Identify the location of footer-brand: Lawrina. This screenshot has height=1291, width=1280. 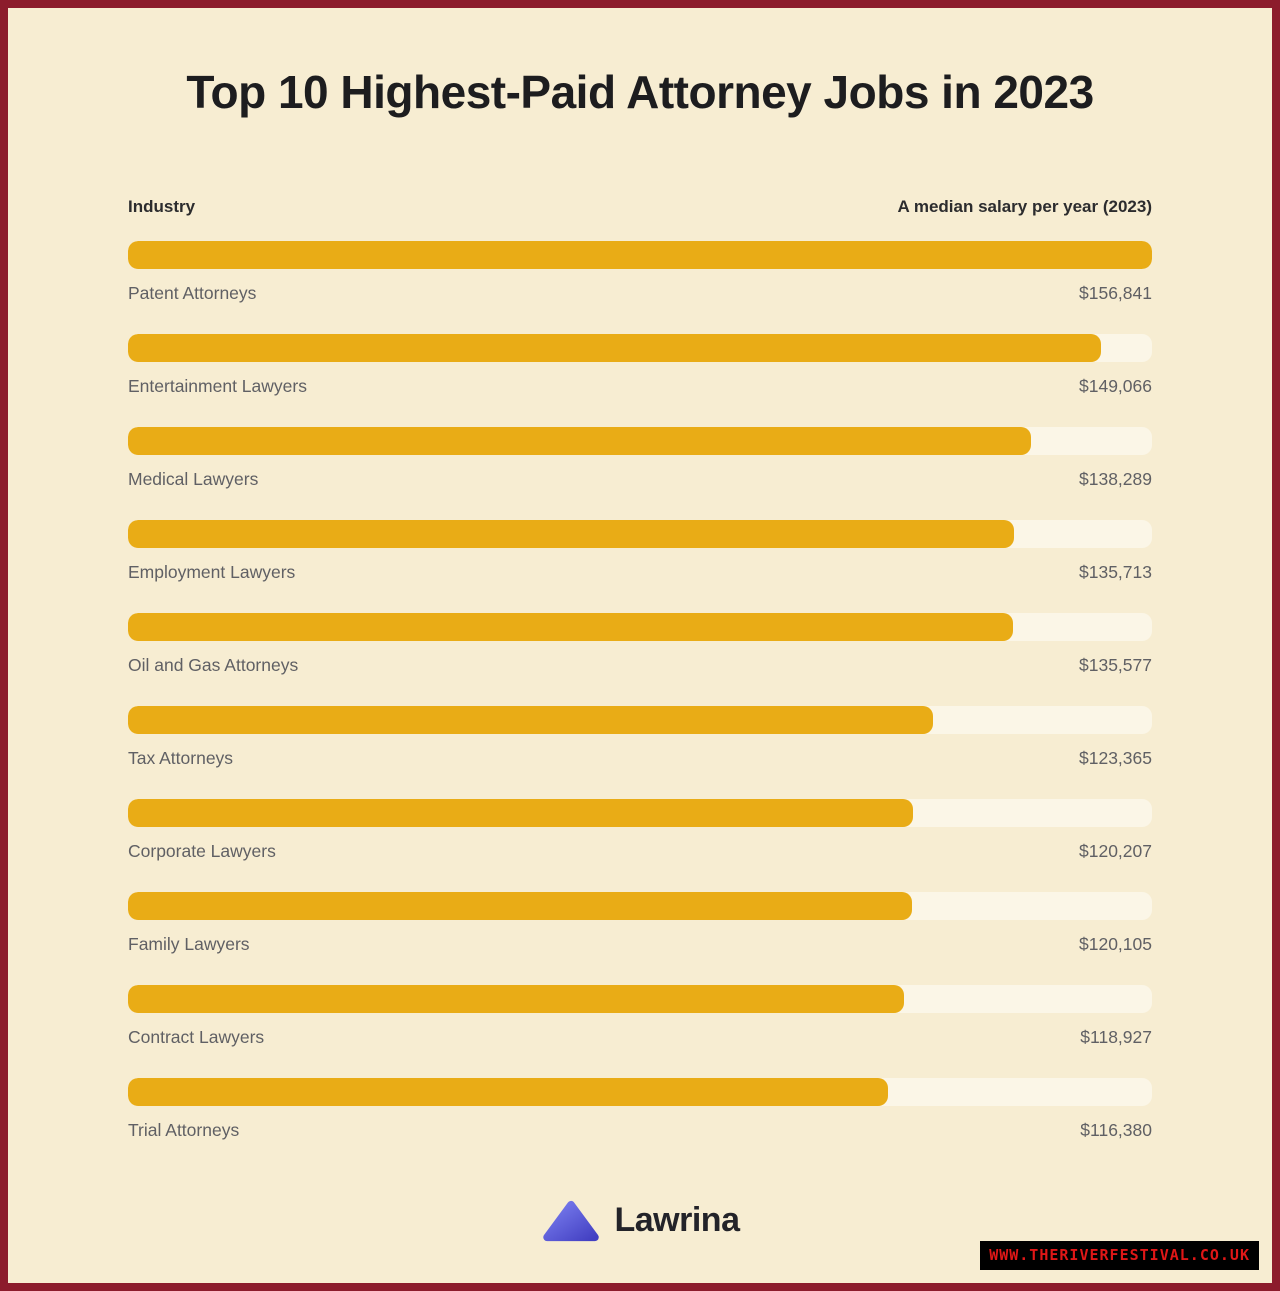
(640, 1221).